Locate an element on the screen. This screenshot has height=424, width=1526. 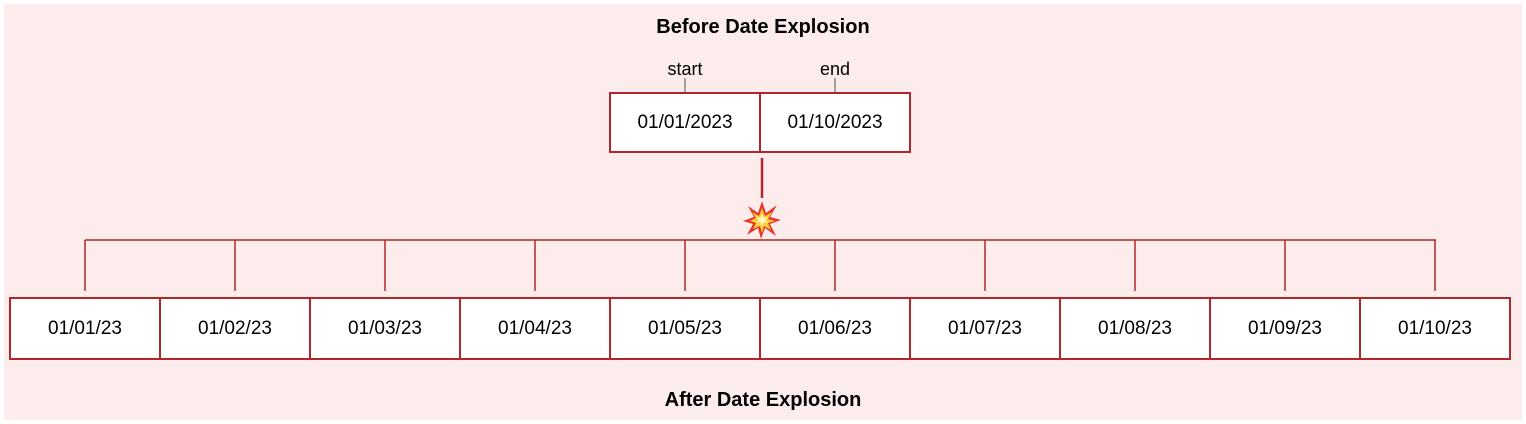
exploded-date-cell: 01/03/23 is located at coordinates (385, 328).